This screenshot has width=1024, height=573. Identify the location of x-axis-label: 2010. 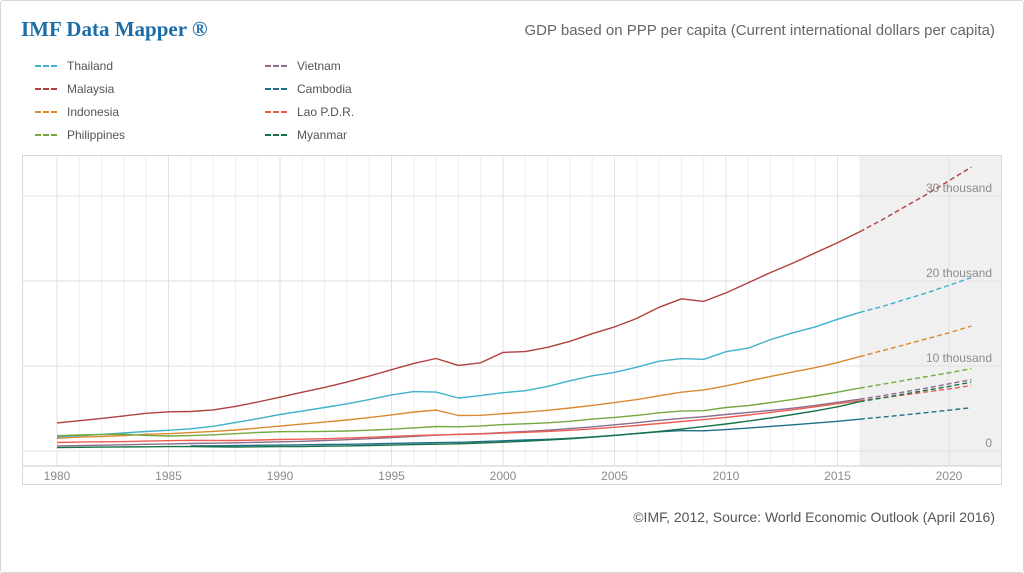
(726, 476).